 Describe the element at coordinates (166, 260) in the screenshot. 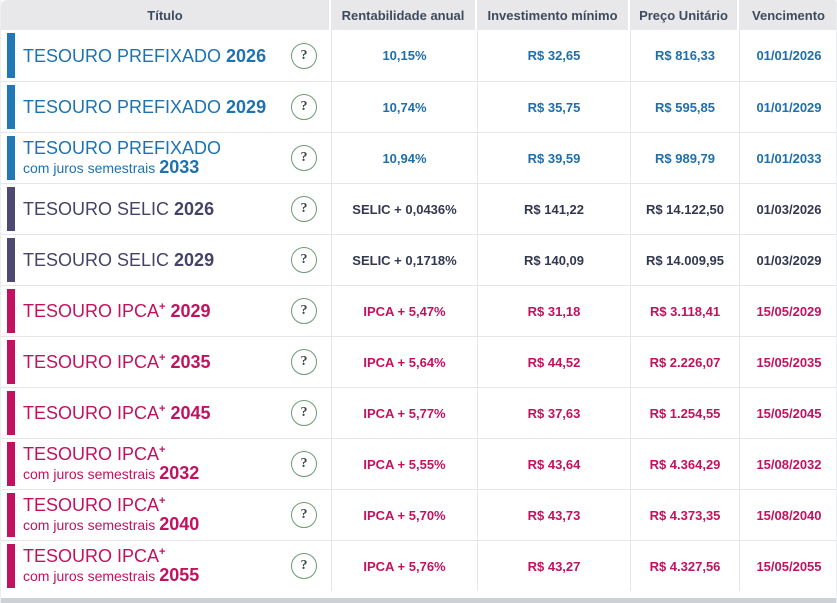

I see `bond-title-cell: TESOURO SELIC 2029 ?` at that location.